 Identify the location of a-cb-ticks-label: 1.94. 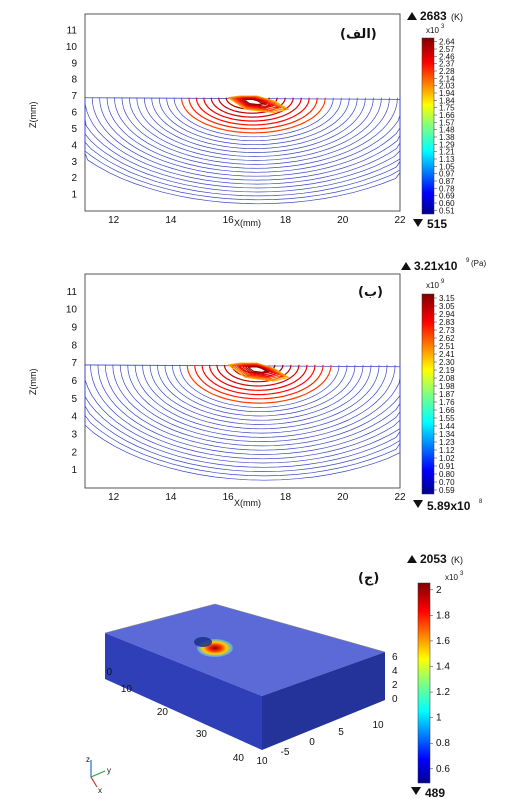
(447, 93).